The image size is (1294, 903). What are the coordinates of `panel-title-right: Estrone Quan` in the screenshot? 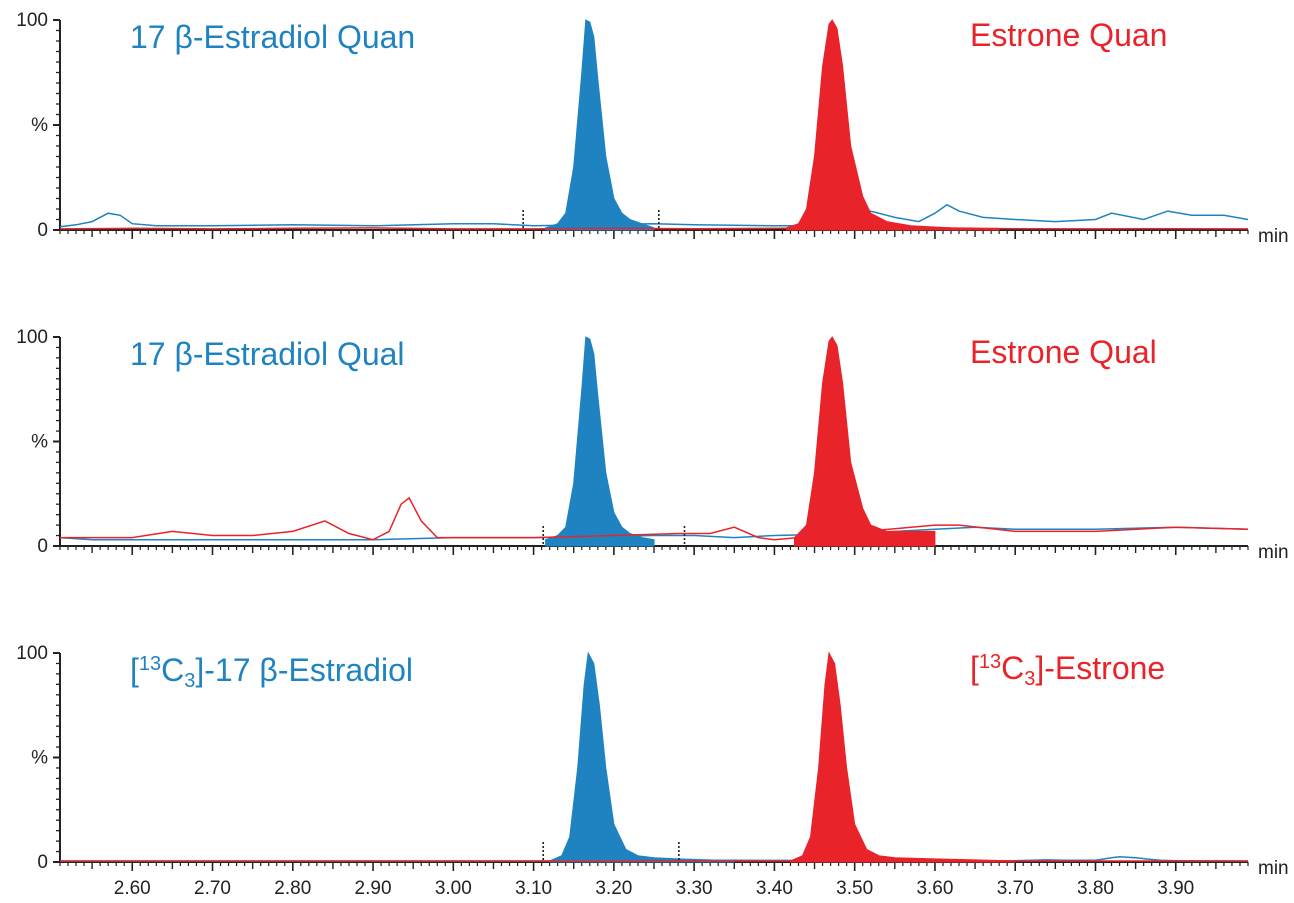 It's located at (1068, 35).